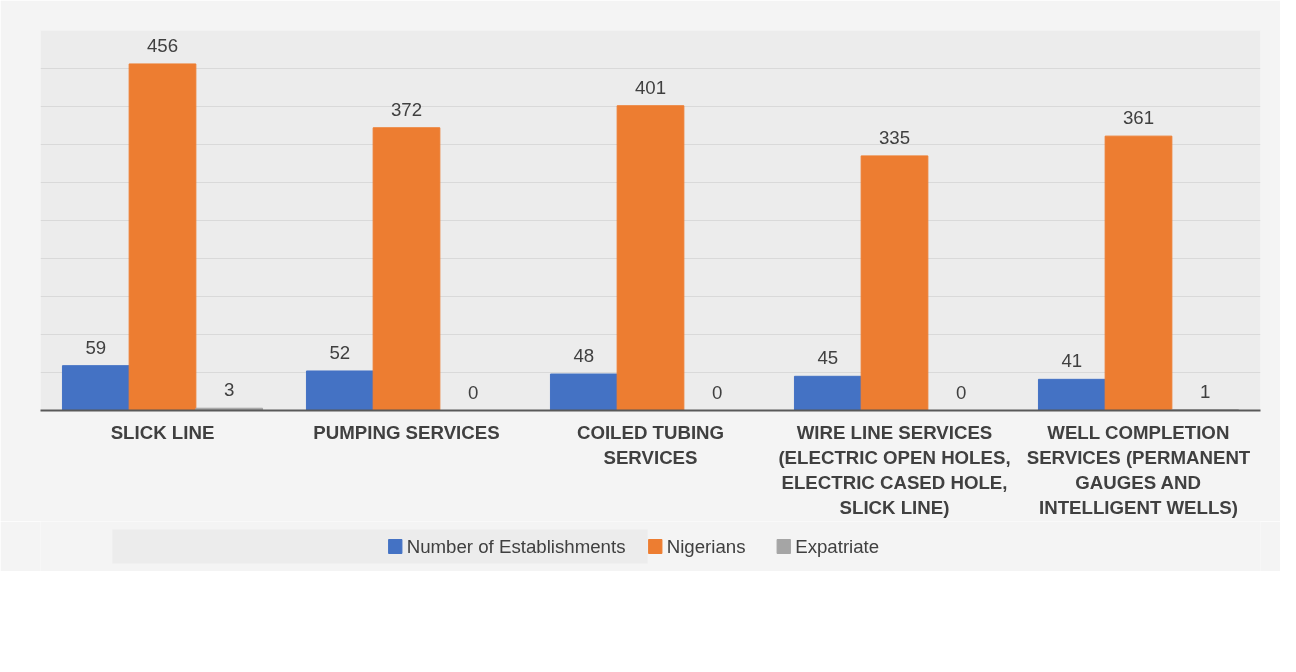 The height and width of the screenshot is (672, 1296). What do you see at coordinates (516, 546) in the screenshot?
I see `legend-label: Number of Establishments` at bounding box center [516, 546].